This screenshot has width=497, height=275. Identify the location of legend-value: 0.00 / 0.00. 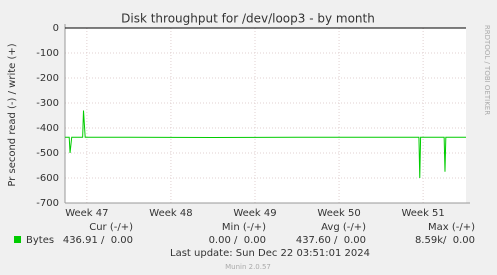
(237, 240).